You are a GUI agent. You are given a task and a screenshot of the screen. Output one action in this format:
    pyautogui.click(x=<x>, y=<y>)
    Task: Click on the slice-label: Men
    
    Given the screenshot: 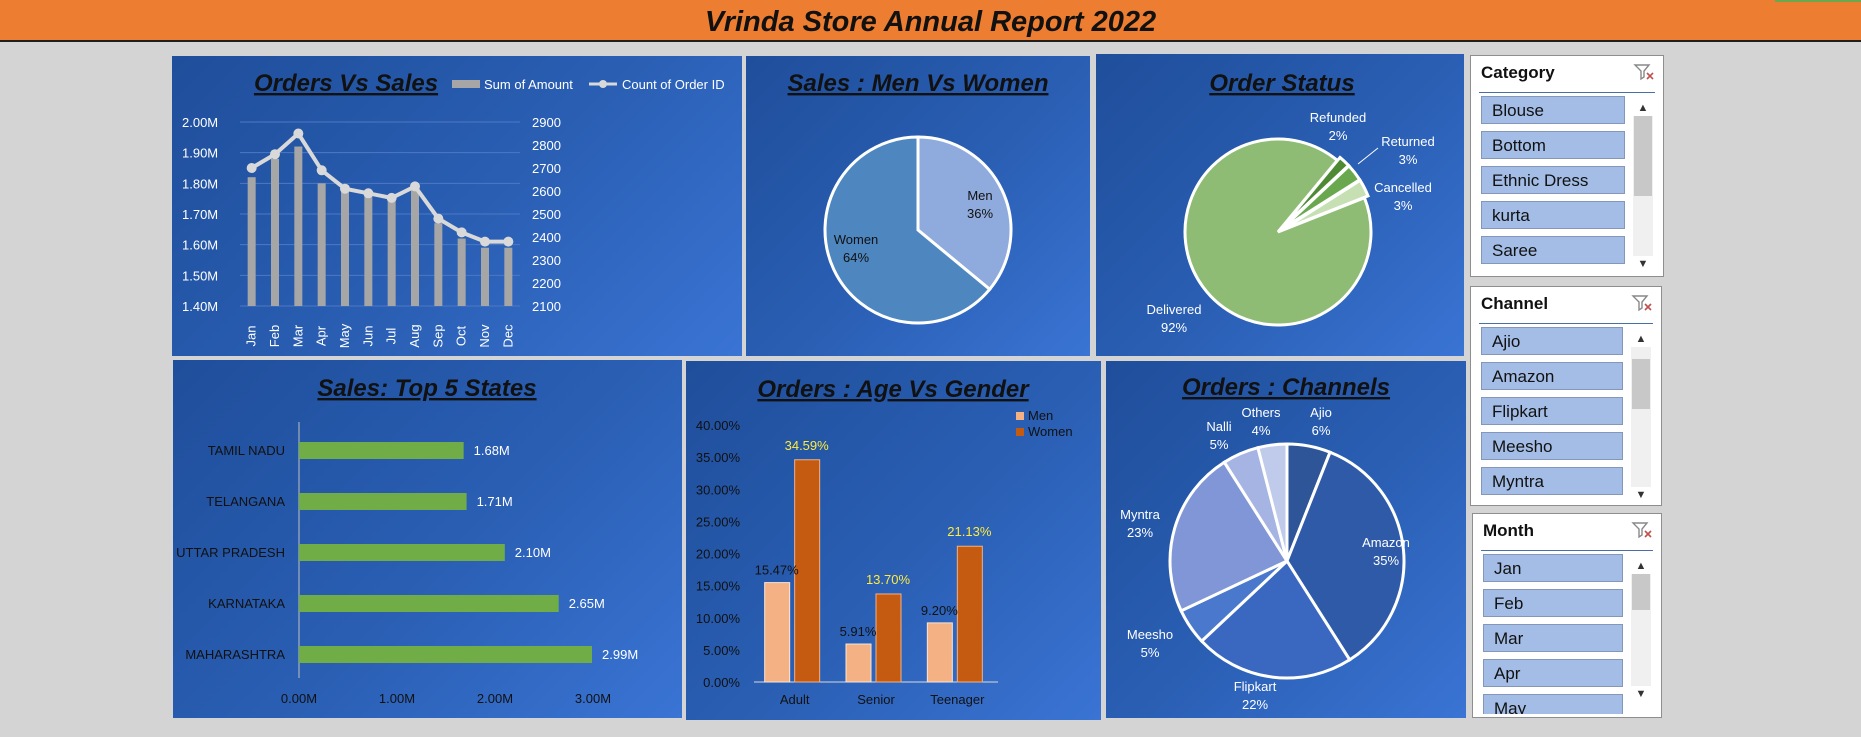 What is the action you would take?
    pyautogui.click(x=979, y=195)
    